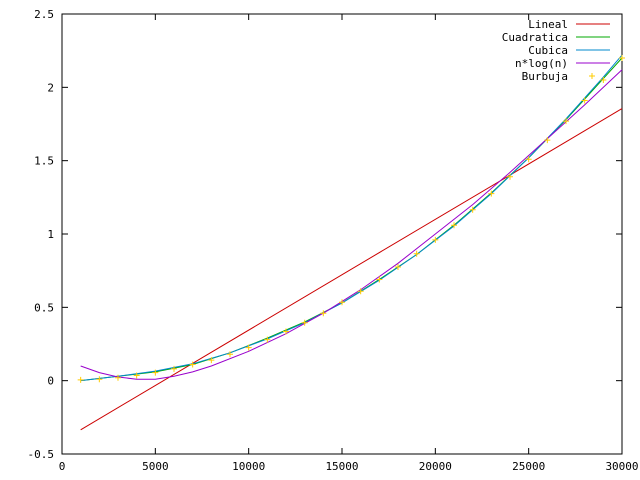  I want to click on y-tick-label: 2, so click(50, 87).